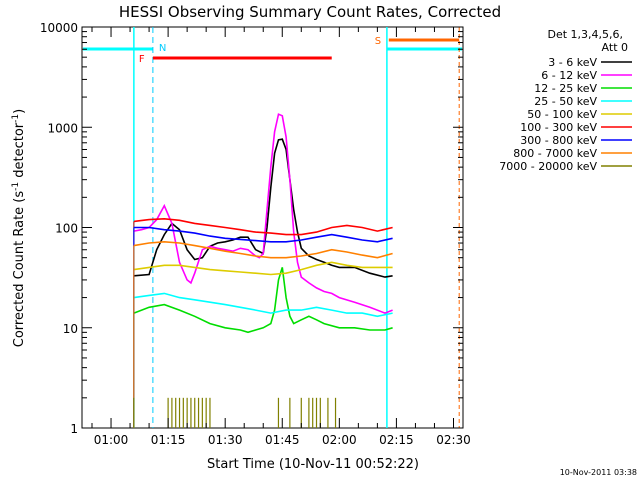 The height and width of the screenshot is (480, 640). Describe the element at coordinates (16, 186) in the screenshot. I see `y-label-sup-1: -1` at that location.